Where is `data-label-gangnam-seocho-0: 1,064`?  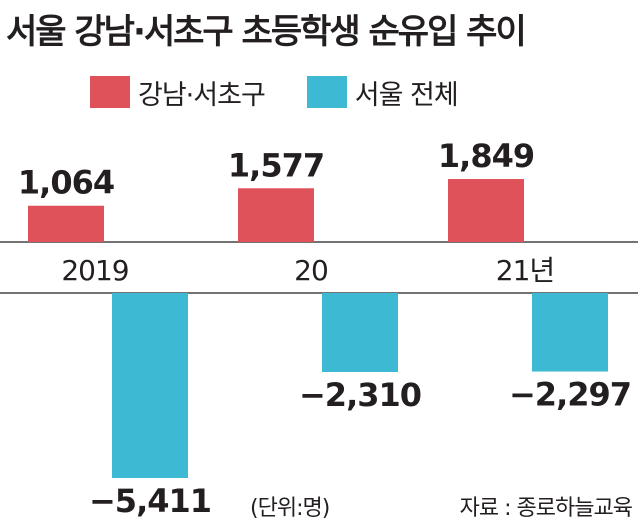
data-label-gangnam-seocho-0: 1,064 is located at coordinates (66, 183).